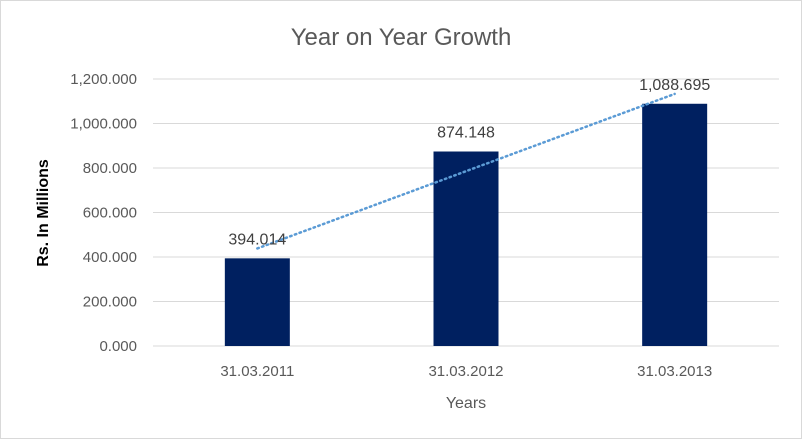  I want to click on x-tick-label: 31.03.2013, so click(674, 371).